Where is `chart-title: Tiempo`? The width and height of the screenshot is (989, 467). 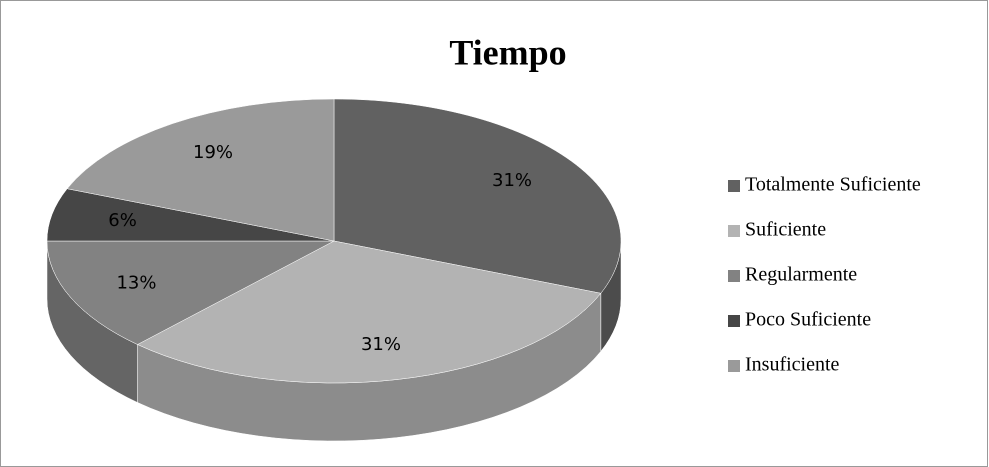
chart-title: Tiempo is located at coordinates (507, 52).